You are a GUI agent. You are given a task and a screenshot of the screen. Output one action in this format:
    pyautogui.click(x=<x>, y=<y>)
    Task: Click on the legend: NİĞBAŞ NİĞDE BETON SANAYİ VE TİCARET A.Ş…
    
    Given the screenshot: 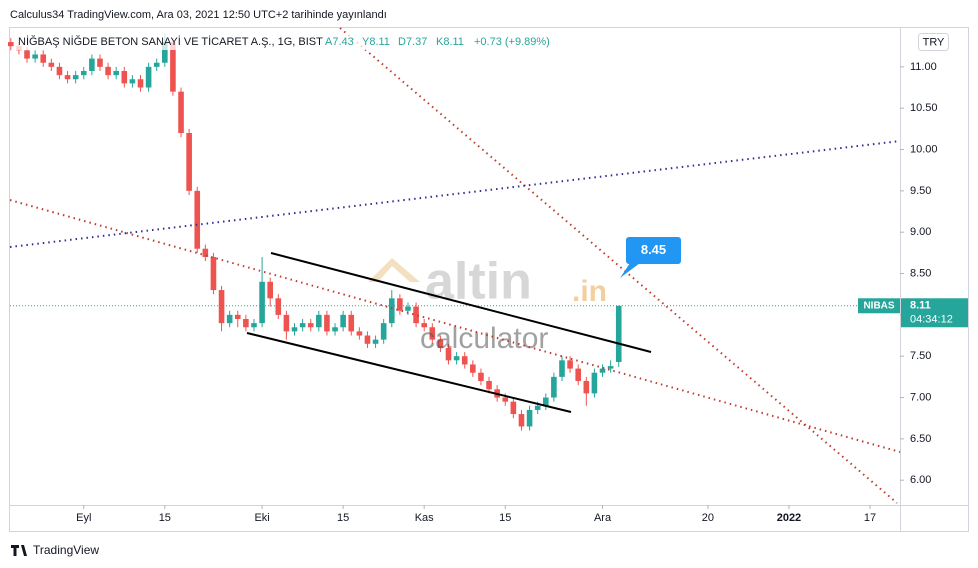 What is the action you would take?
    pyautogui.click(x=282, y=41)
    